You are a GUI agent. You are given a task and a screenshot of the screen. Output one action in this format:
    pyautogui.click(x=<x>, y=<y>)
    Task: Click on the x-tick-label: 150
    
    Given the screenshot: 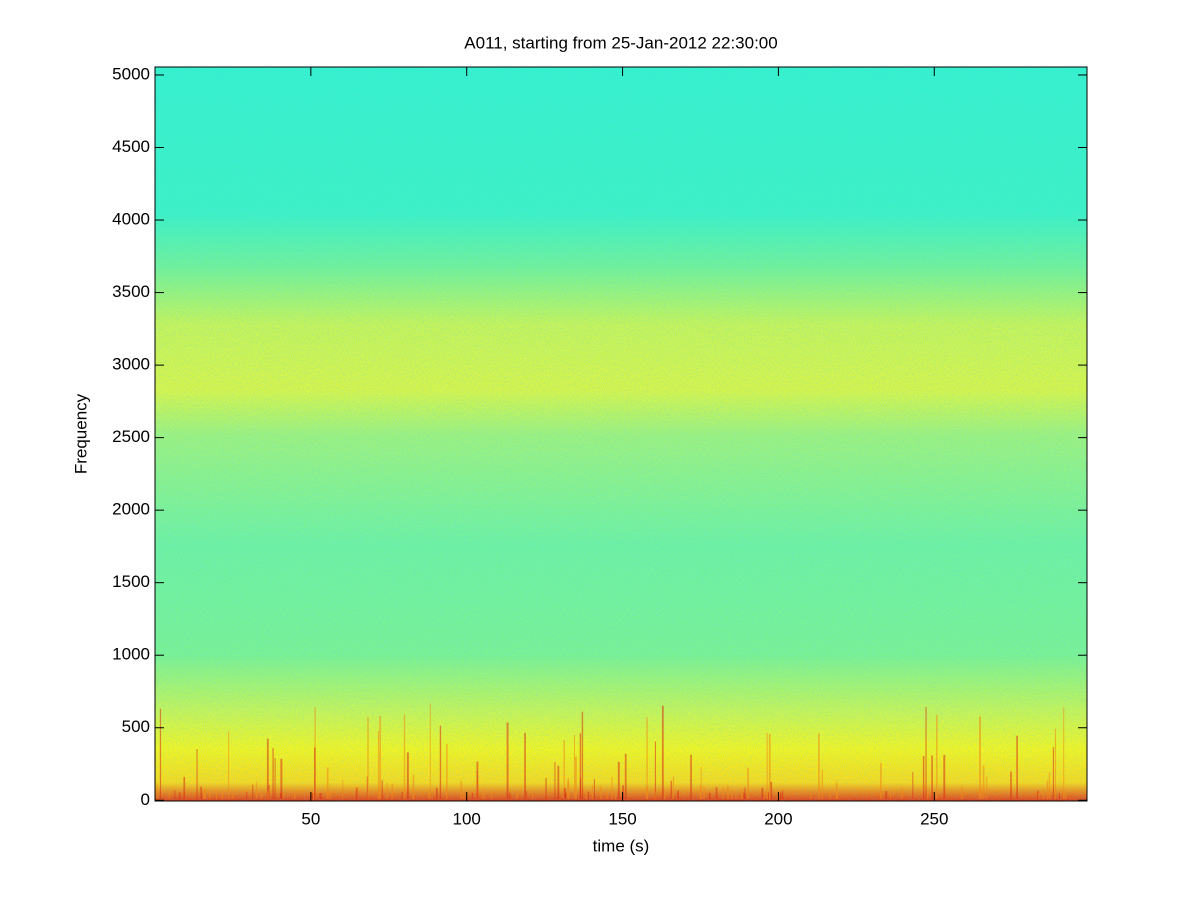 What is the action you would take?
    pyautogui.click(x=622, y=818)
    